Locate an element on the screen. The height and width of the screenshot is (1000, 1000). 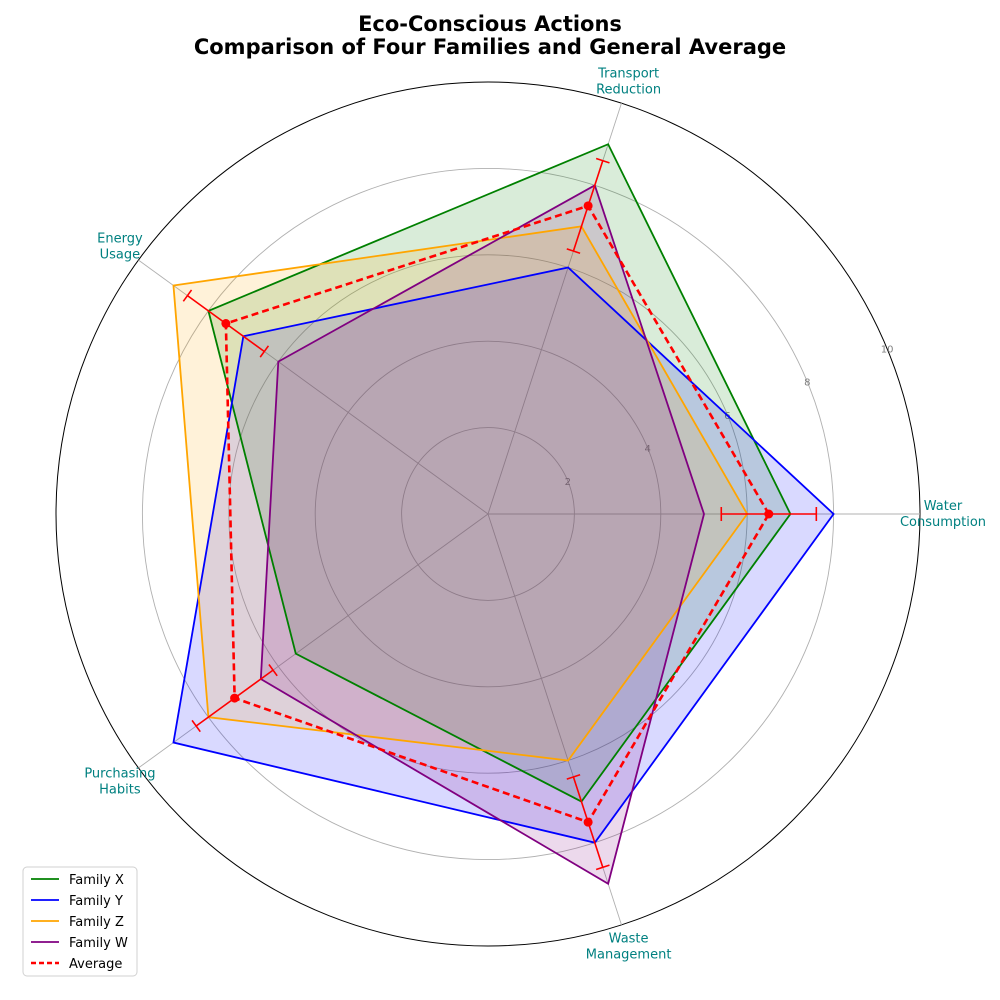
axis-label: Habits is located at coordinates (120, 789).